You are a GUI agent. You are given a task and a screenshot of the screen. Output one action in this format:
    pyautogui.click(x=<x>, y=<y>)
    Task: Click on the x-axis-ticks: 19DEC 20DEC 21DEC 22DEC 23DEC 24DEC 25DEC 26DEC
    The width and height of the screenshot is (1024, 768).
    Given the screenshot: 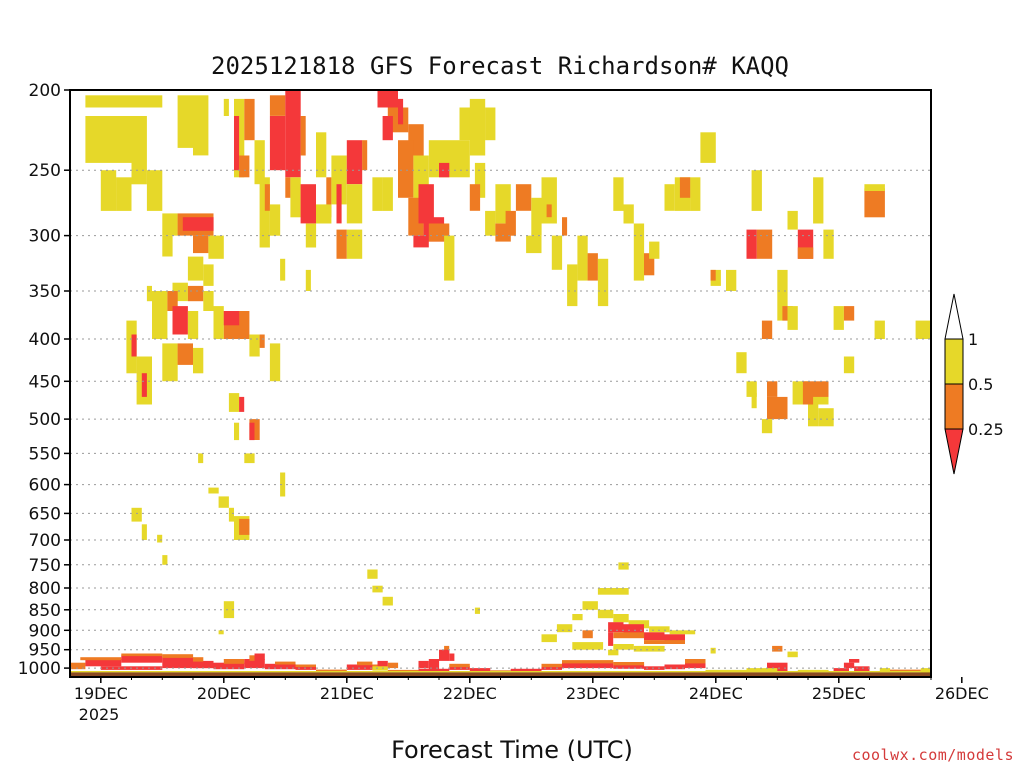 What is the action you would take?
    pyautogui.click(x=531, y=690)
    